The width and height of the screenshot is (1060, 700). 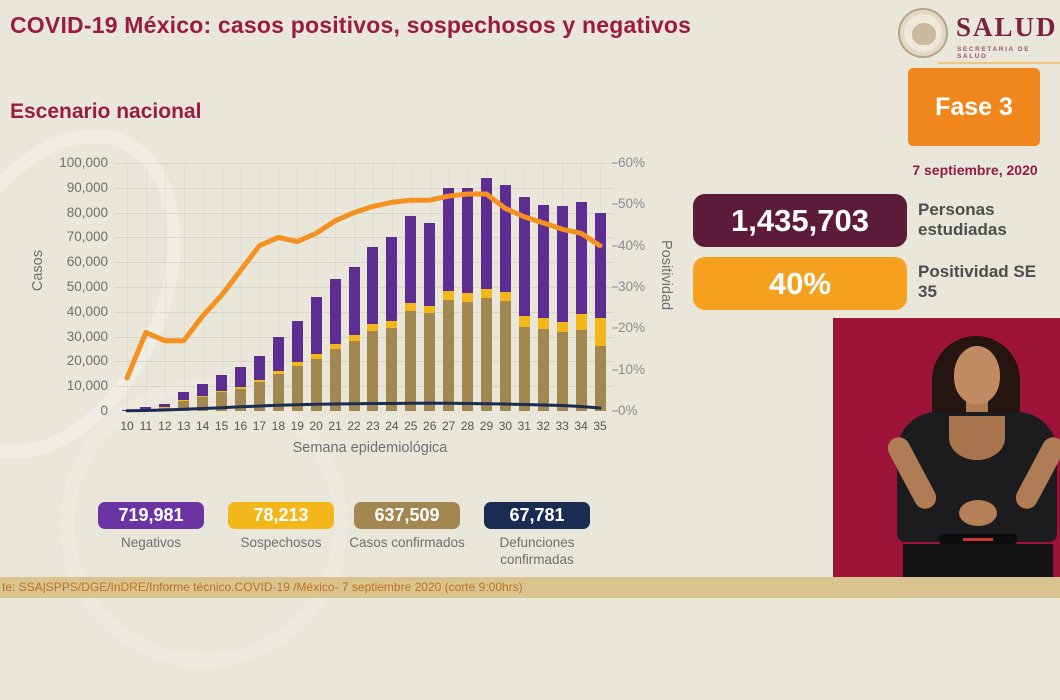 I want to click on x-axis-tick: 21, so click(x=335, y=426).